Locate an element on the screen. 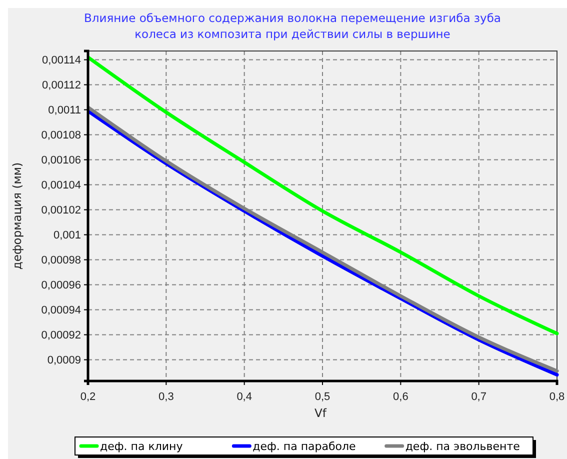  chart-title: Влияние объемного содержания волокна перемещение изгиба зуба колеса из композита при действии силы в вершине is located at coordinates (292, 26).